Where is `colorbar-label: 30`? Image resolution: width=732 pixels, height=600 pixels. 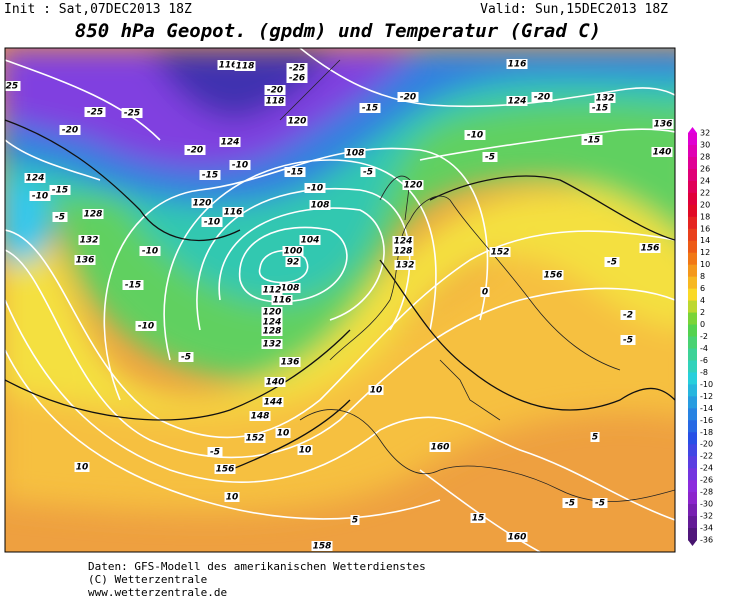
colorbar-label: 30 is located at coordinates (705, 144).